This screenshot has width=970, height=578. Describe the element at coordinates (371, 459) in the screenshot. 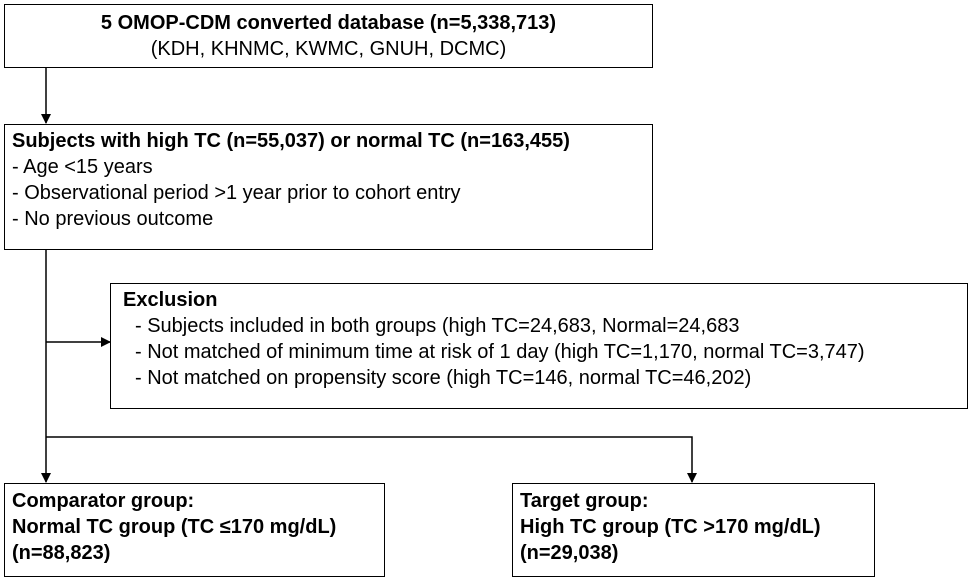

I see `arrow-to-target` at that location.